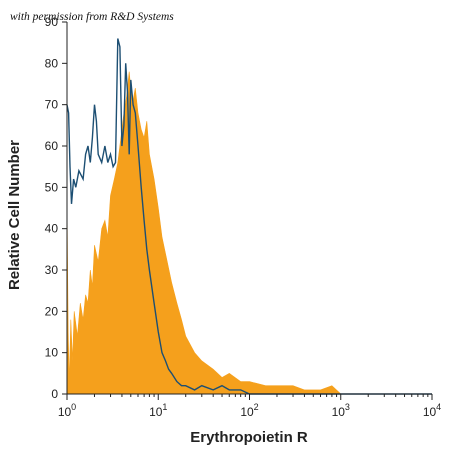 The height and width of the screenshot is (450, 450). I want to click on y-tick-label: 20, so click(52, 311).